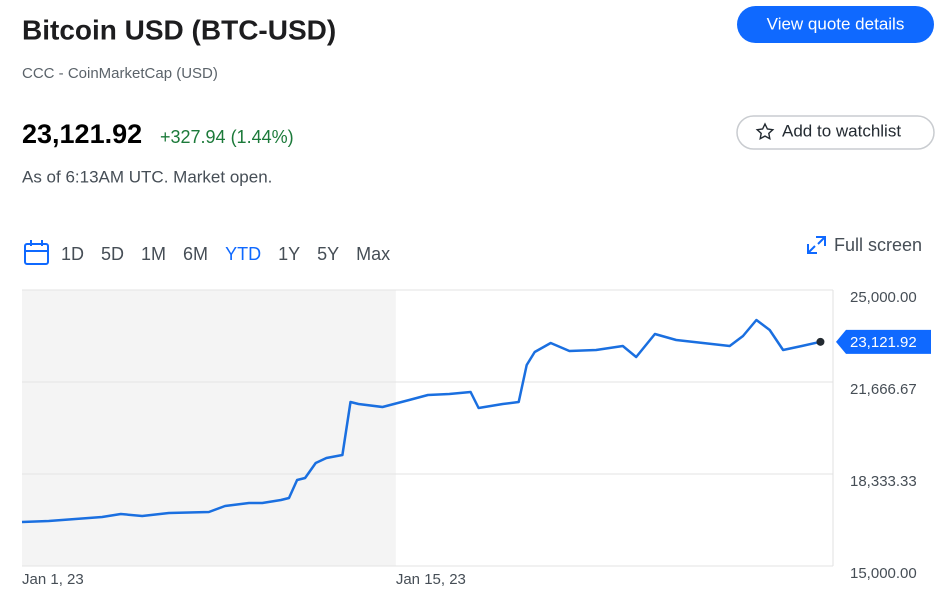 This screenshot has height=604, width=949. I want to click on watchlist-label: Add to watchlist, so click(841, 130).